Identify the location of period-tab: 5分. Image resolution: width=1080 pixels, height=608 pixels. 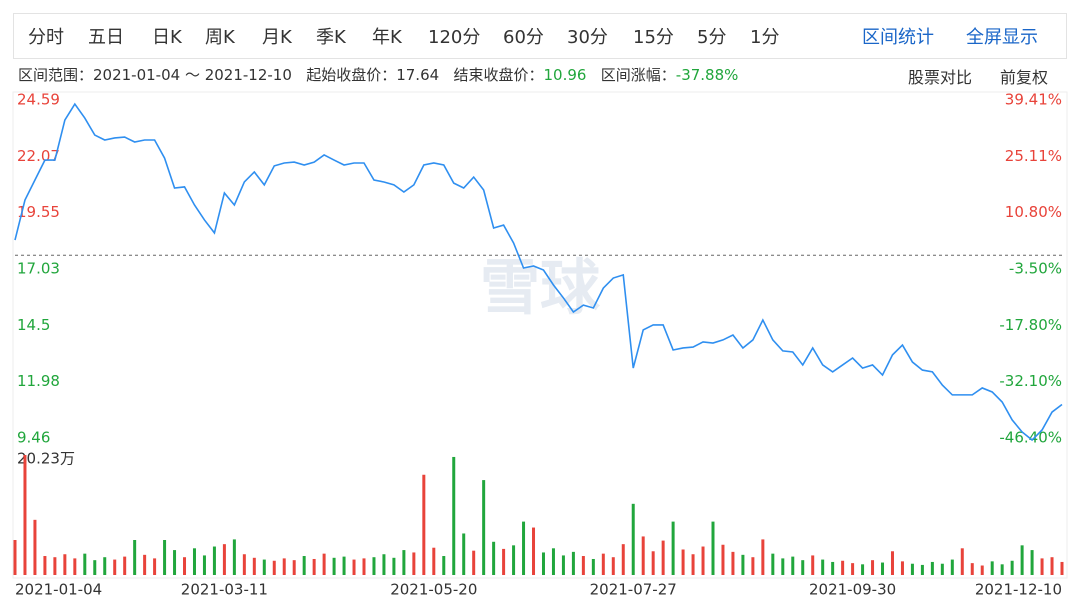
(712, 37).